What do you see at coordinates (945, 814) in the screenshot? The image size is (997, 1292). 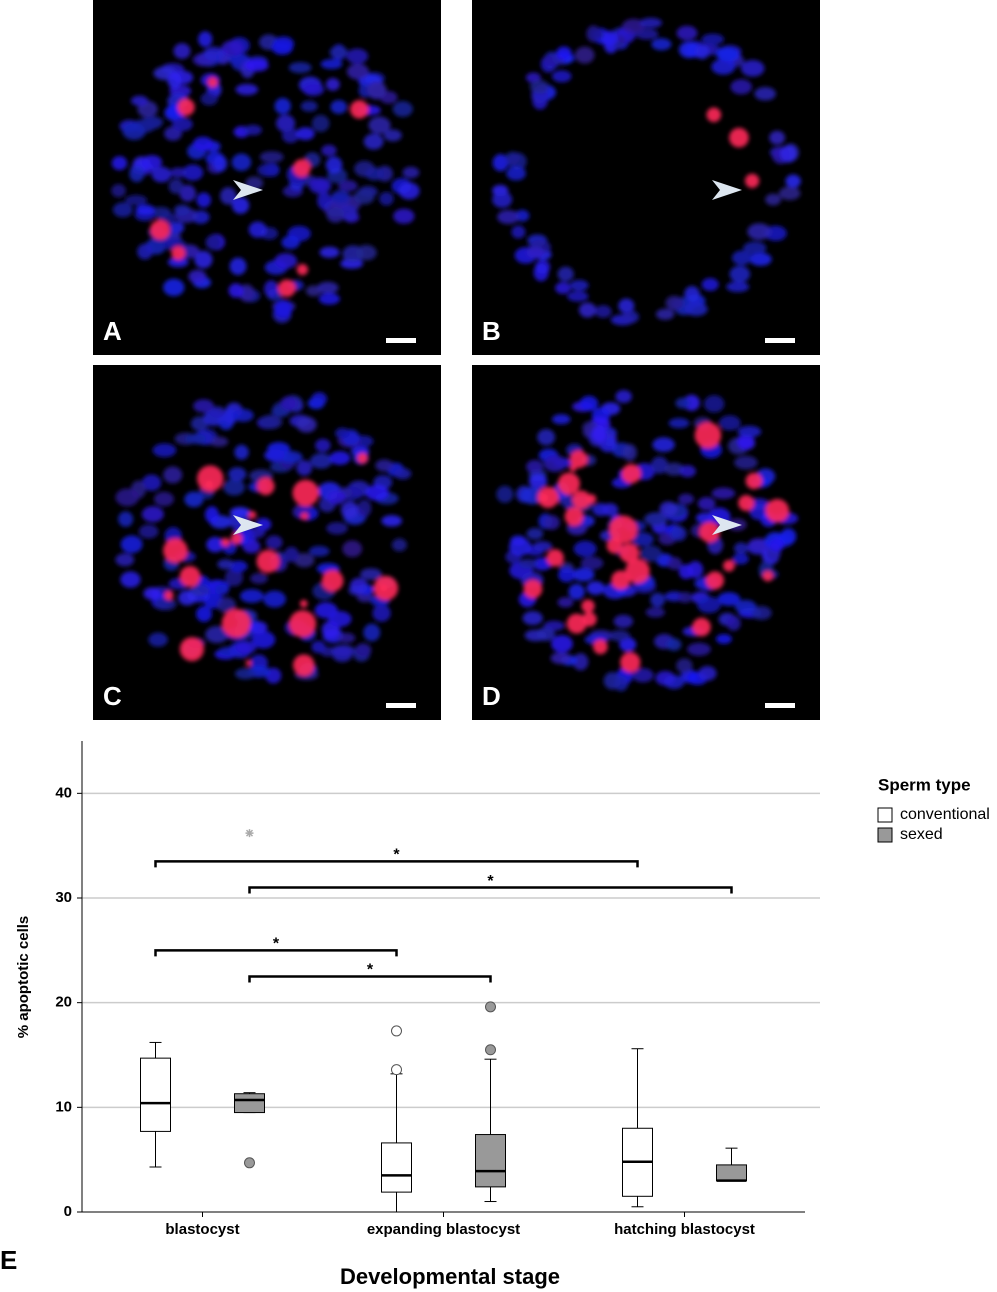 I see `legend-label: conventional` at bounding box center [945, 814].